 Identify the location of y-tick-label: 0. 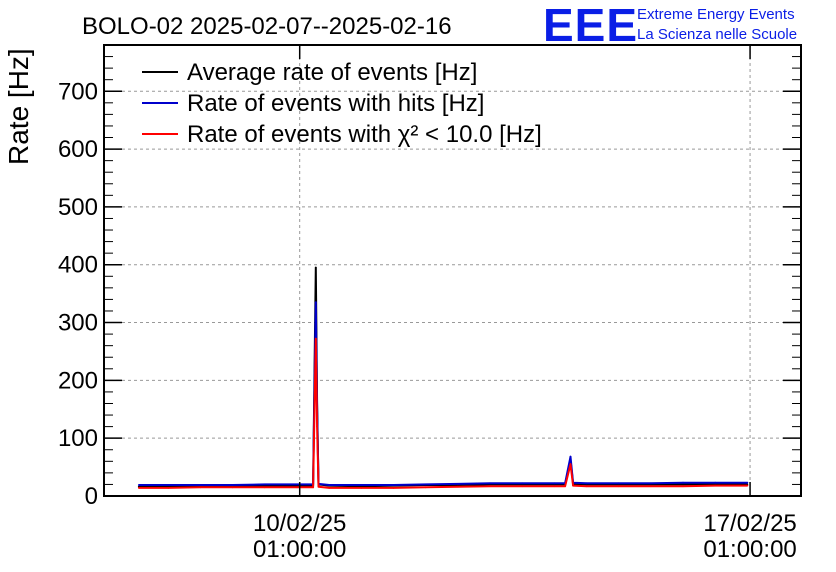
(91, 496).